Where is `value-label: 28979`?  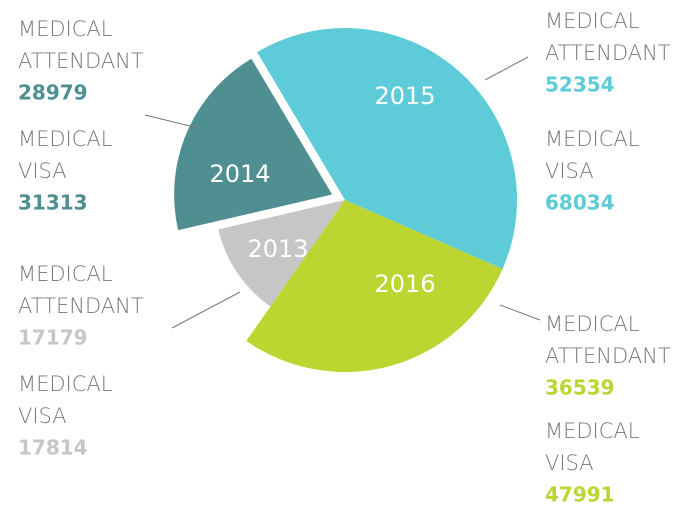 value-label: 28979 is located at coordinates (53, 93).